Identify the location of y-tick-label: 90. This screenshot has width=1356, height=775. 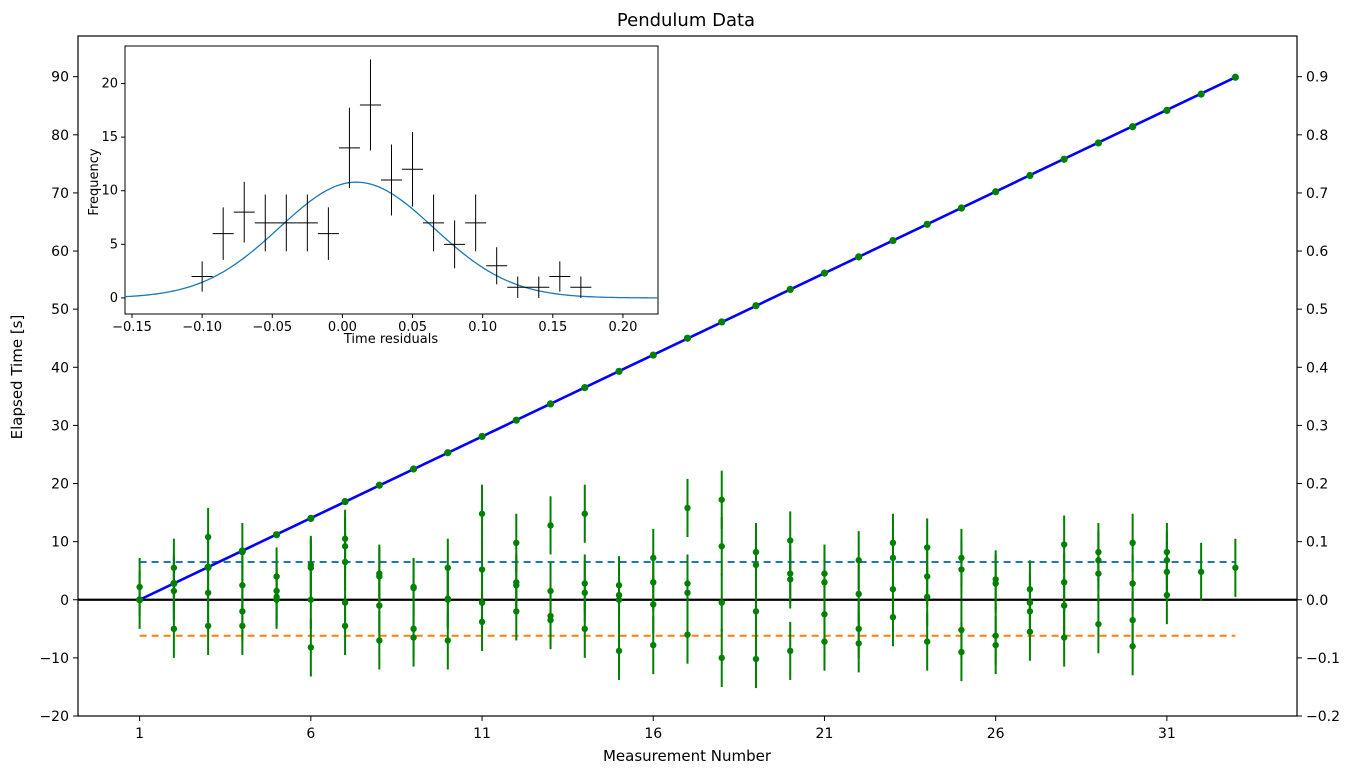
(60, 78).